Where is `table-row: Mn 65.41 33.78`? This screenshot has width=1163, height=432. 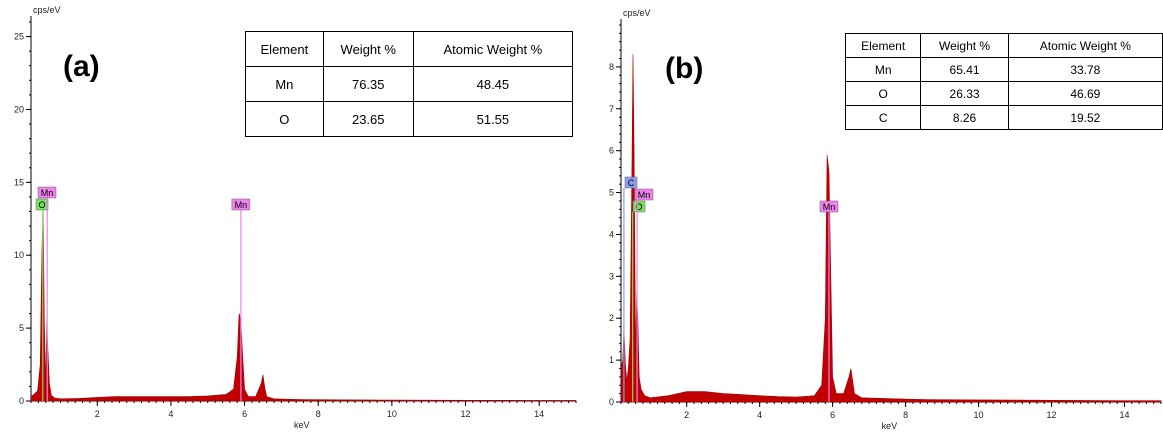
table-row: Mn 65.41 33.78 is located at coordinates (1003, 69).